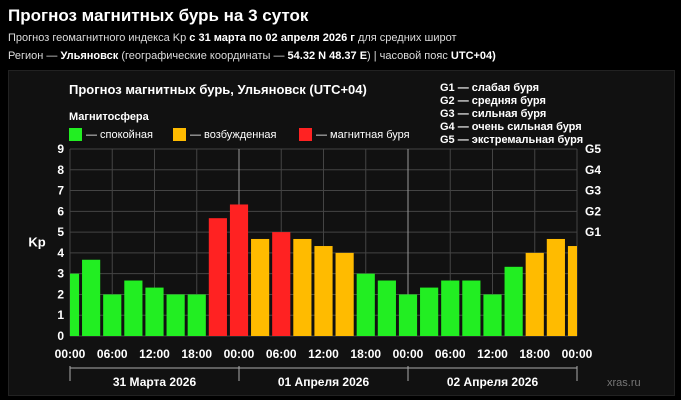  What do you see at coordinates (109, 117) in the screenshot?
I see `legend-title: Магнитосфера` at bounding box center [109, 117].